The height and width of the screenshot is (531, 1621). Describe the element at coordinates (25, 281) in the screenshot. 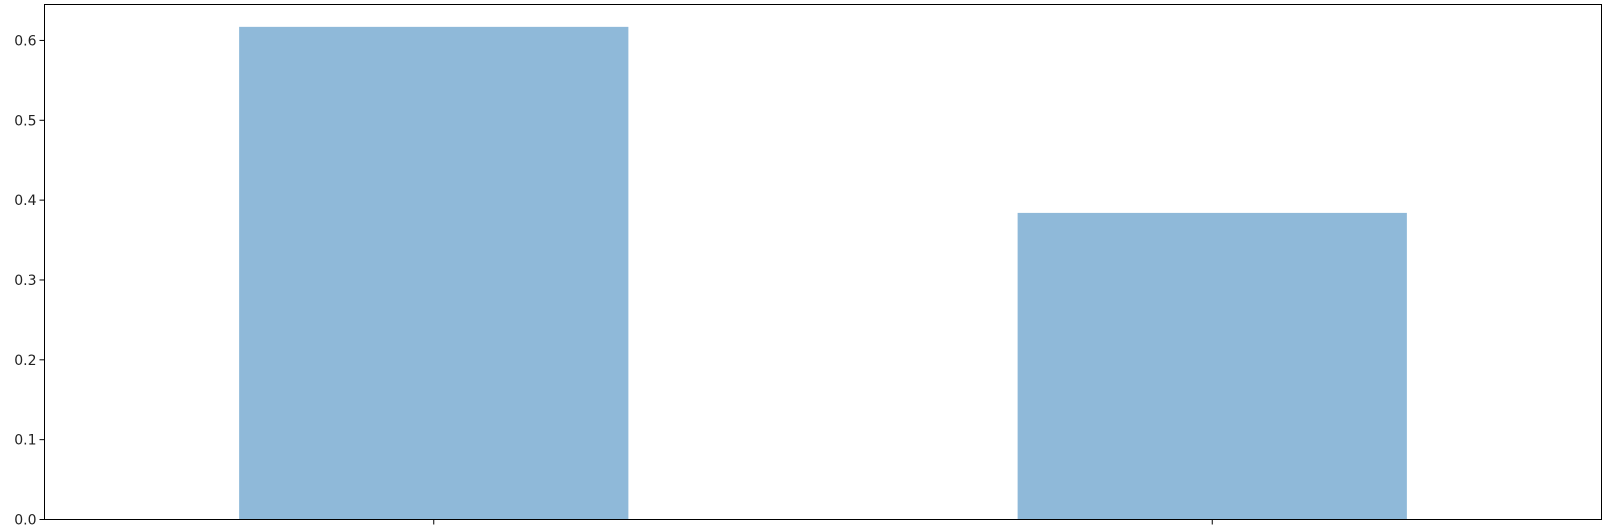

I see `y-tick-label: 0.3` at that location.